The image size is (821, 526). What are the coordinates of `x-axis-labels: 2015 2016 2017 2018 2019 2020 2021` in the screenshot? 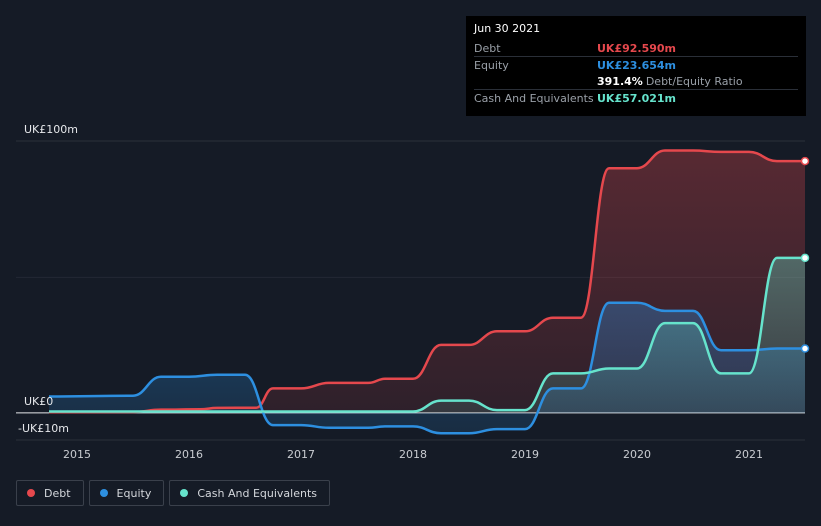 It's located at (413, 454).